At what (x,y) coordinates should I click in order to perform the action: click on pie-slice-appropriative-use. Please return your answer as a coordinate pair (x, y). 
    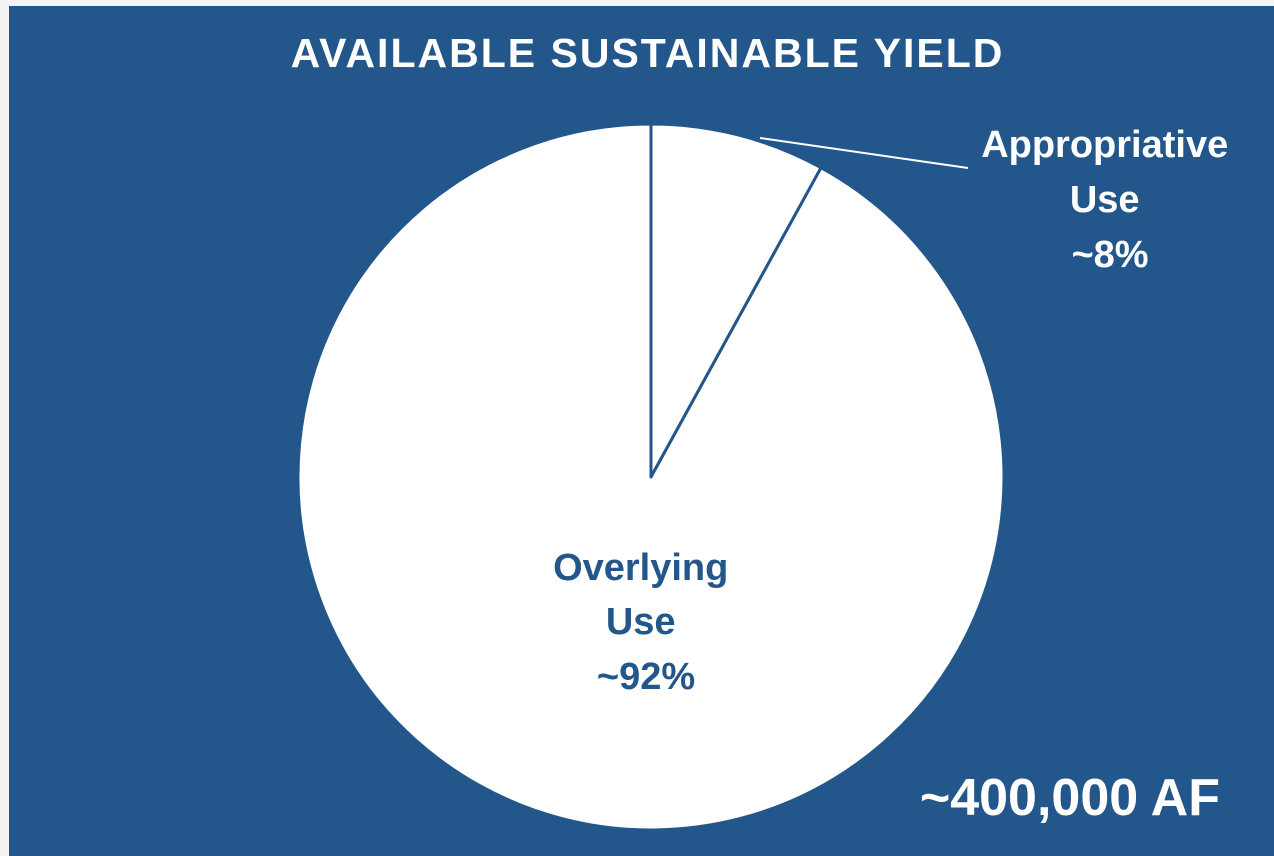
    Looking at the image, I should click on (736, 300).